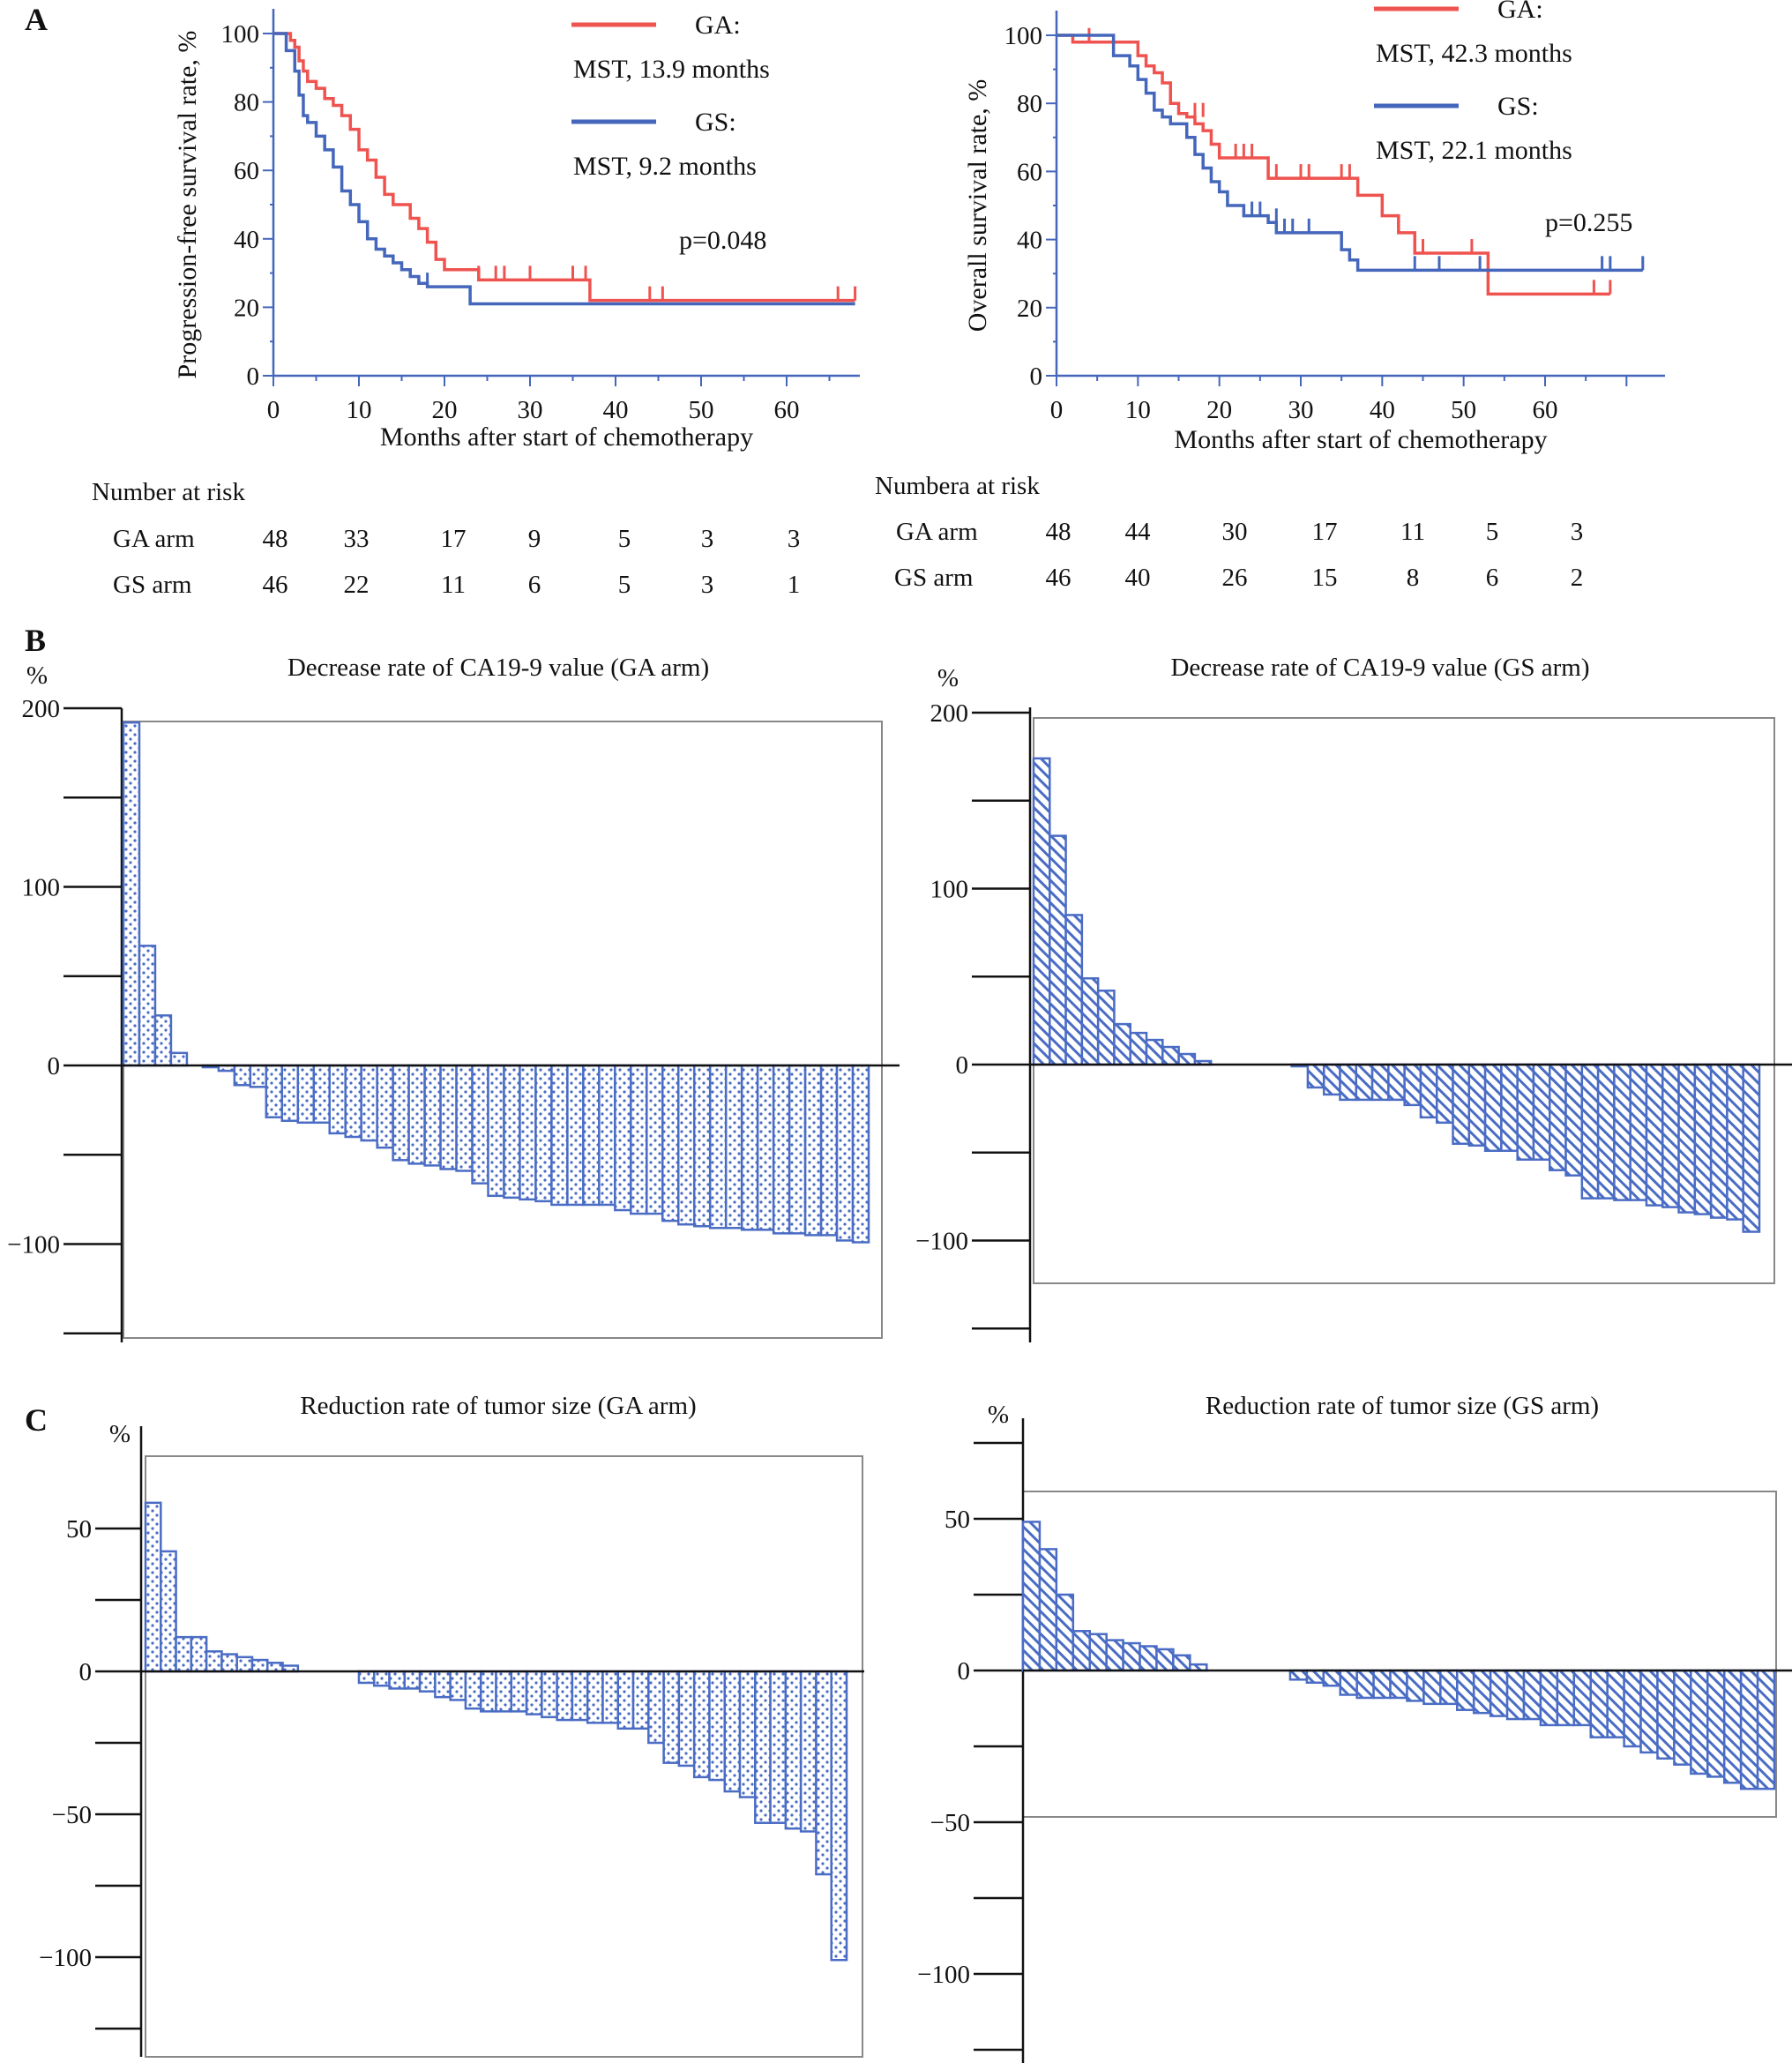  I want to click on risk-cell: 22, so click(357, 585).